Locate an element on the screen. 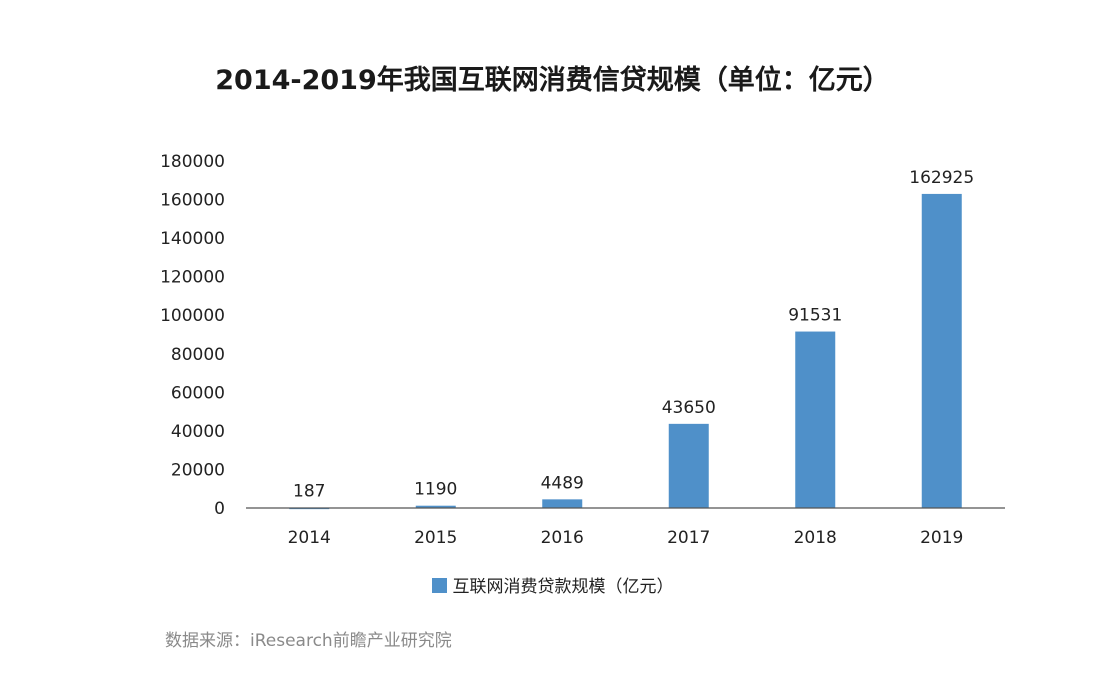 Image resolution: width=1105 pixels, height=695 pixels. bar-2016 is located at coordinates (562, 503).